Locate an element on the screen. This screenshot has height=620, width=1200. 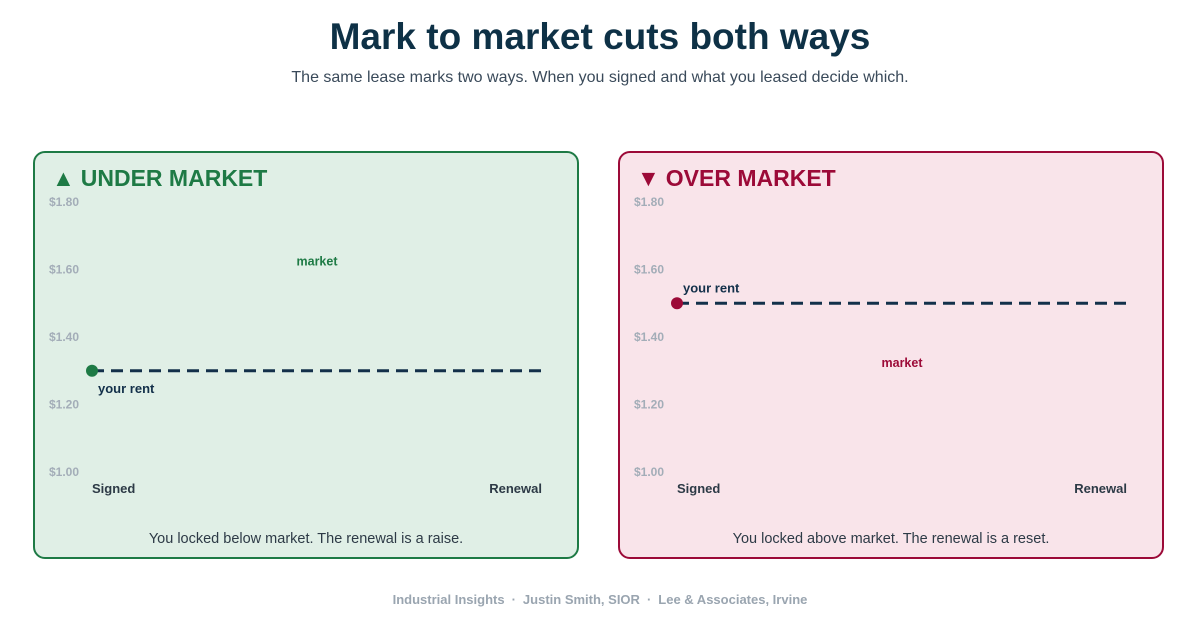
footer-firm: Lee & Associates, Irvine is located at coordinates (733, 599).